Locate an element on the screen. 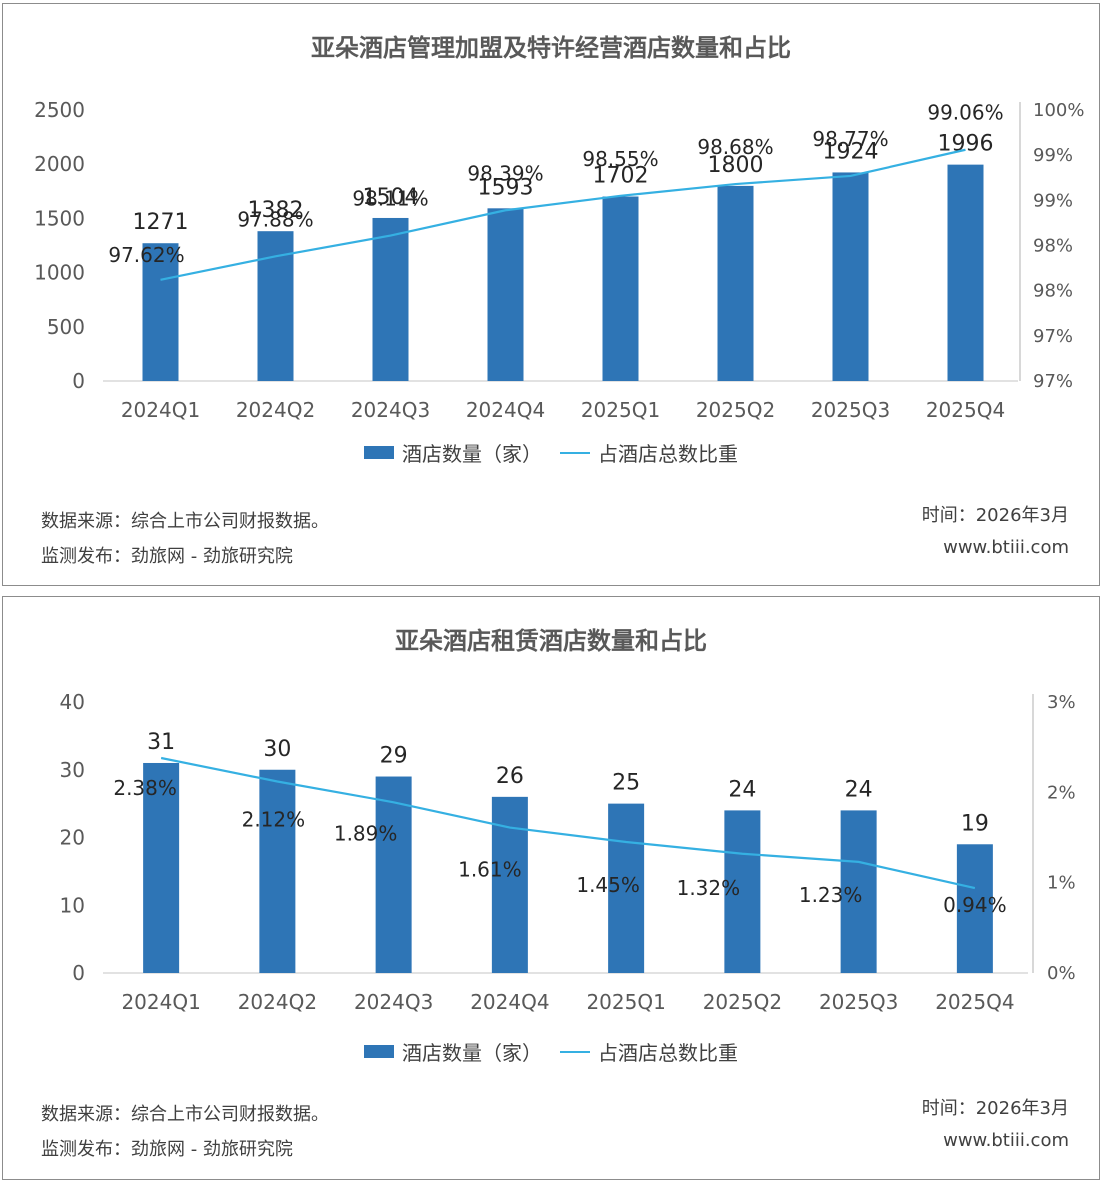  line-value-label: 1.61% is located at coordinates (490, 870).